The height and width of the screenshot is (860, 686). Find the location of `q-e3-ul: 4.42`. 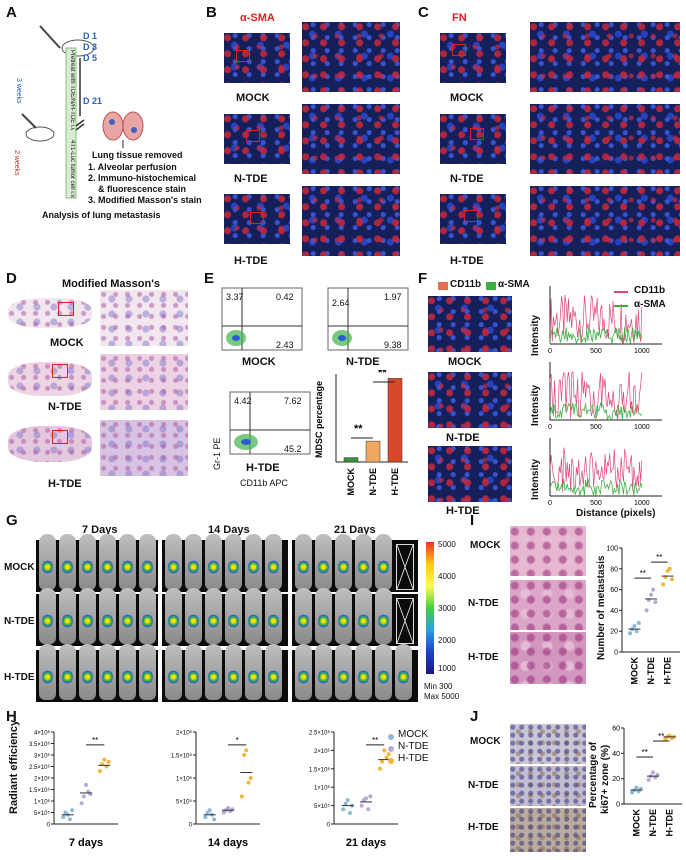

q-e3-ul: 4.42 is located at coordinates (243, 401).